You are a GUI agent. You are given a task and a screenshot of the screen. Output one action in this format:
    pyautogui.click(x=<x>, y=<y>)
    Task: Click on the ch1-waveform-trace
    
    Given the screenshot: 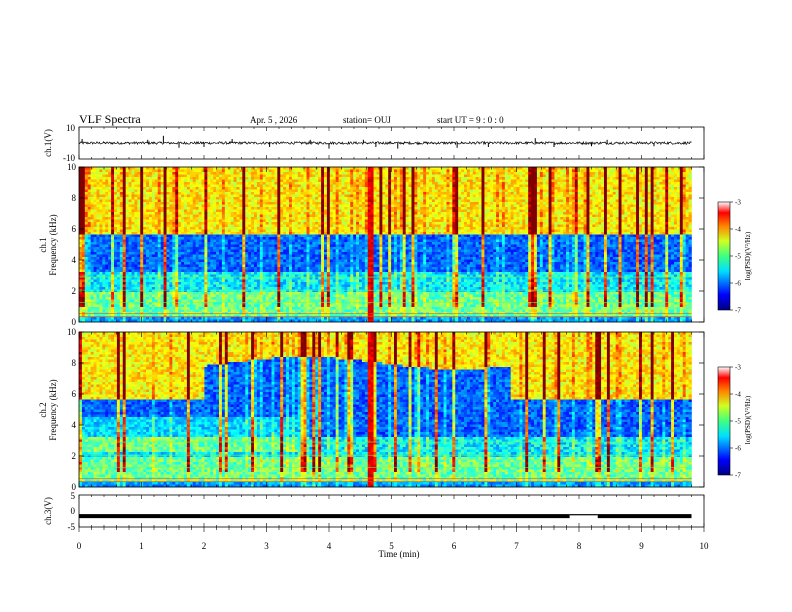 What is the action you would take?
    pyautogui.click(x=391, y=143)
    